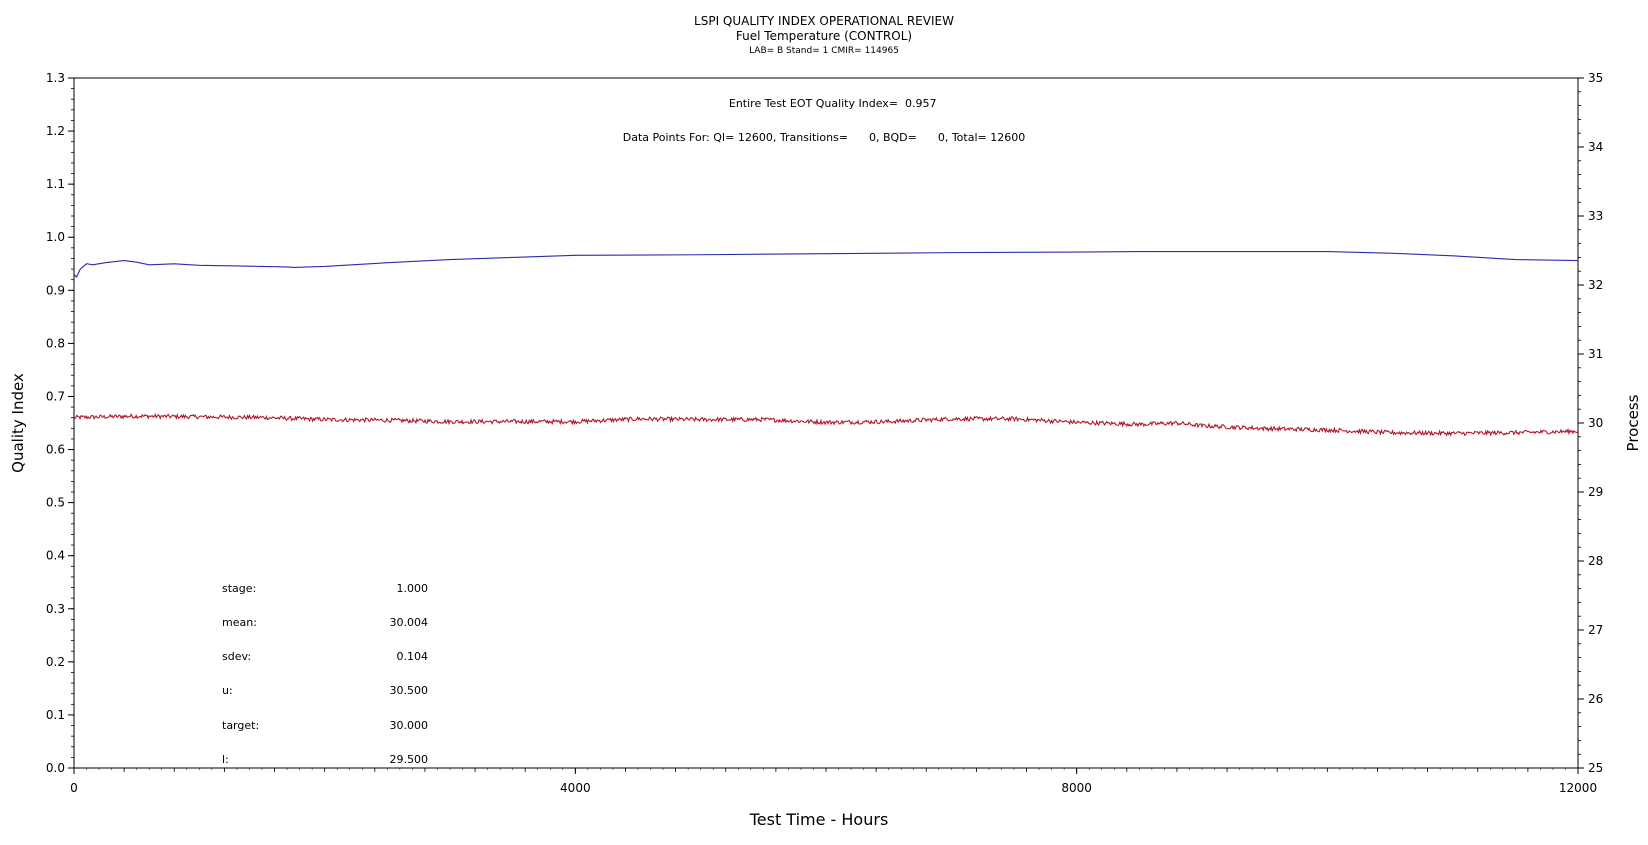 The image size is (1648, 845). Describe the element at coordinates (1595, 147) in the screenshot. I see `y-right-tick-label: 34` at that location.